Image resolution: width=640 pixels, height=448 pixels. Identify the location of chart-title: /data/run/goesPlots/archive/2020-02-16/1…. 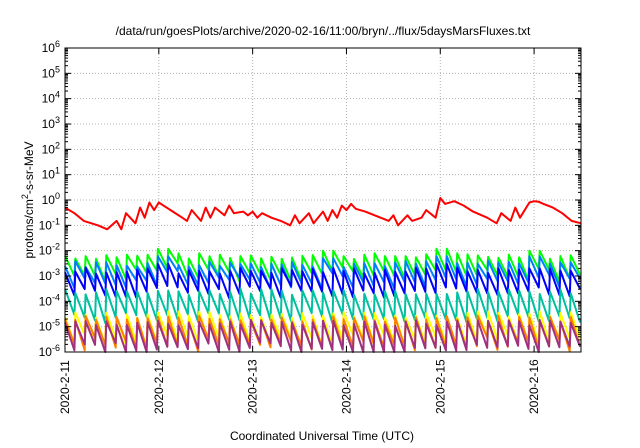
(323, 31).